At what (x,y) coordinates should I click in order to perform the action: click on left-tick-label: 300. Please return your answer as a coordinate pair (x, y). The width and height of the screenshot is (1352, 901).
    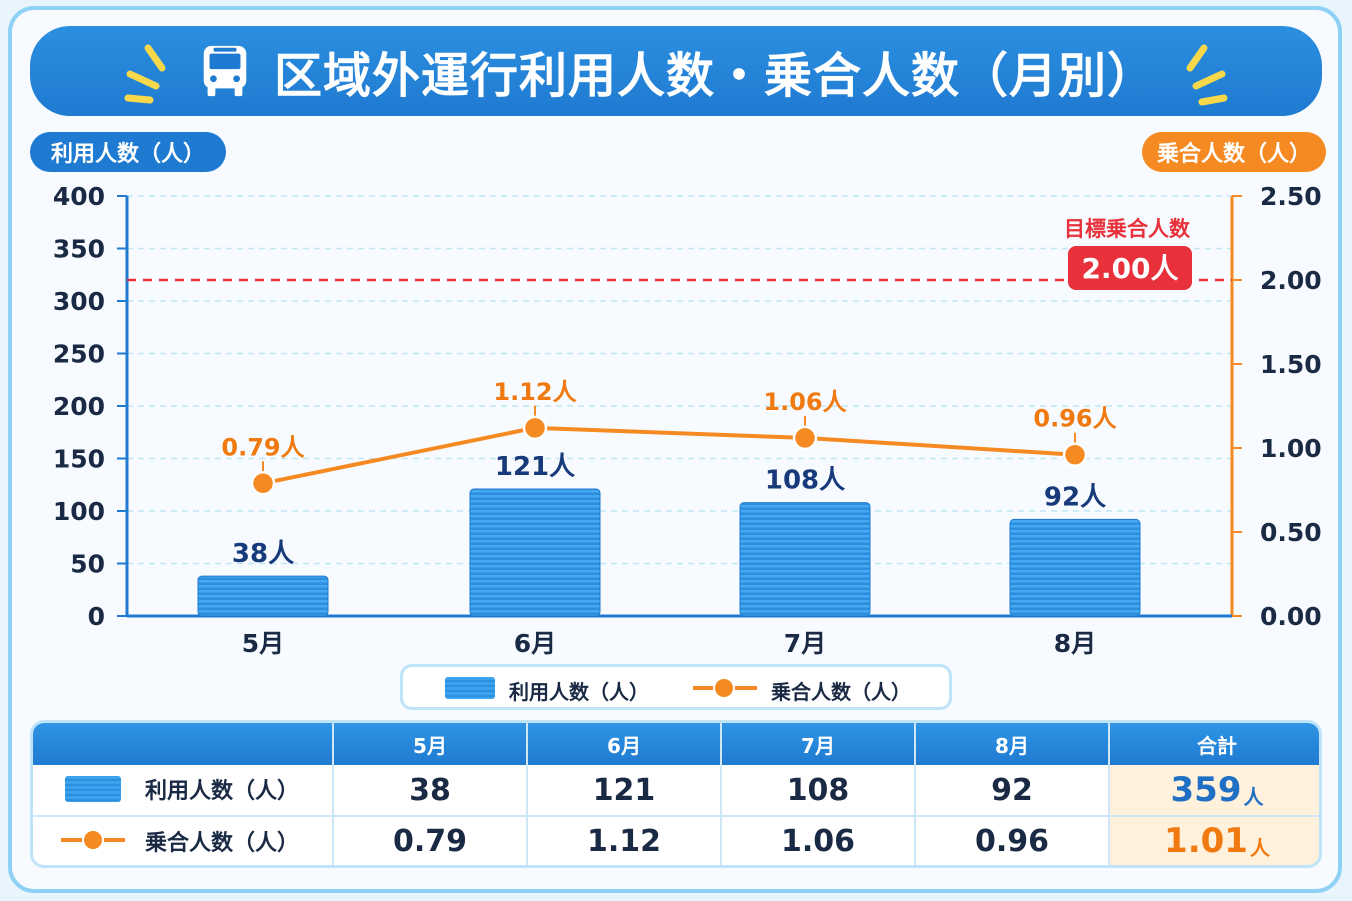
    Looking at the image, I should click on (79, 301).